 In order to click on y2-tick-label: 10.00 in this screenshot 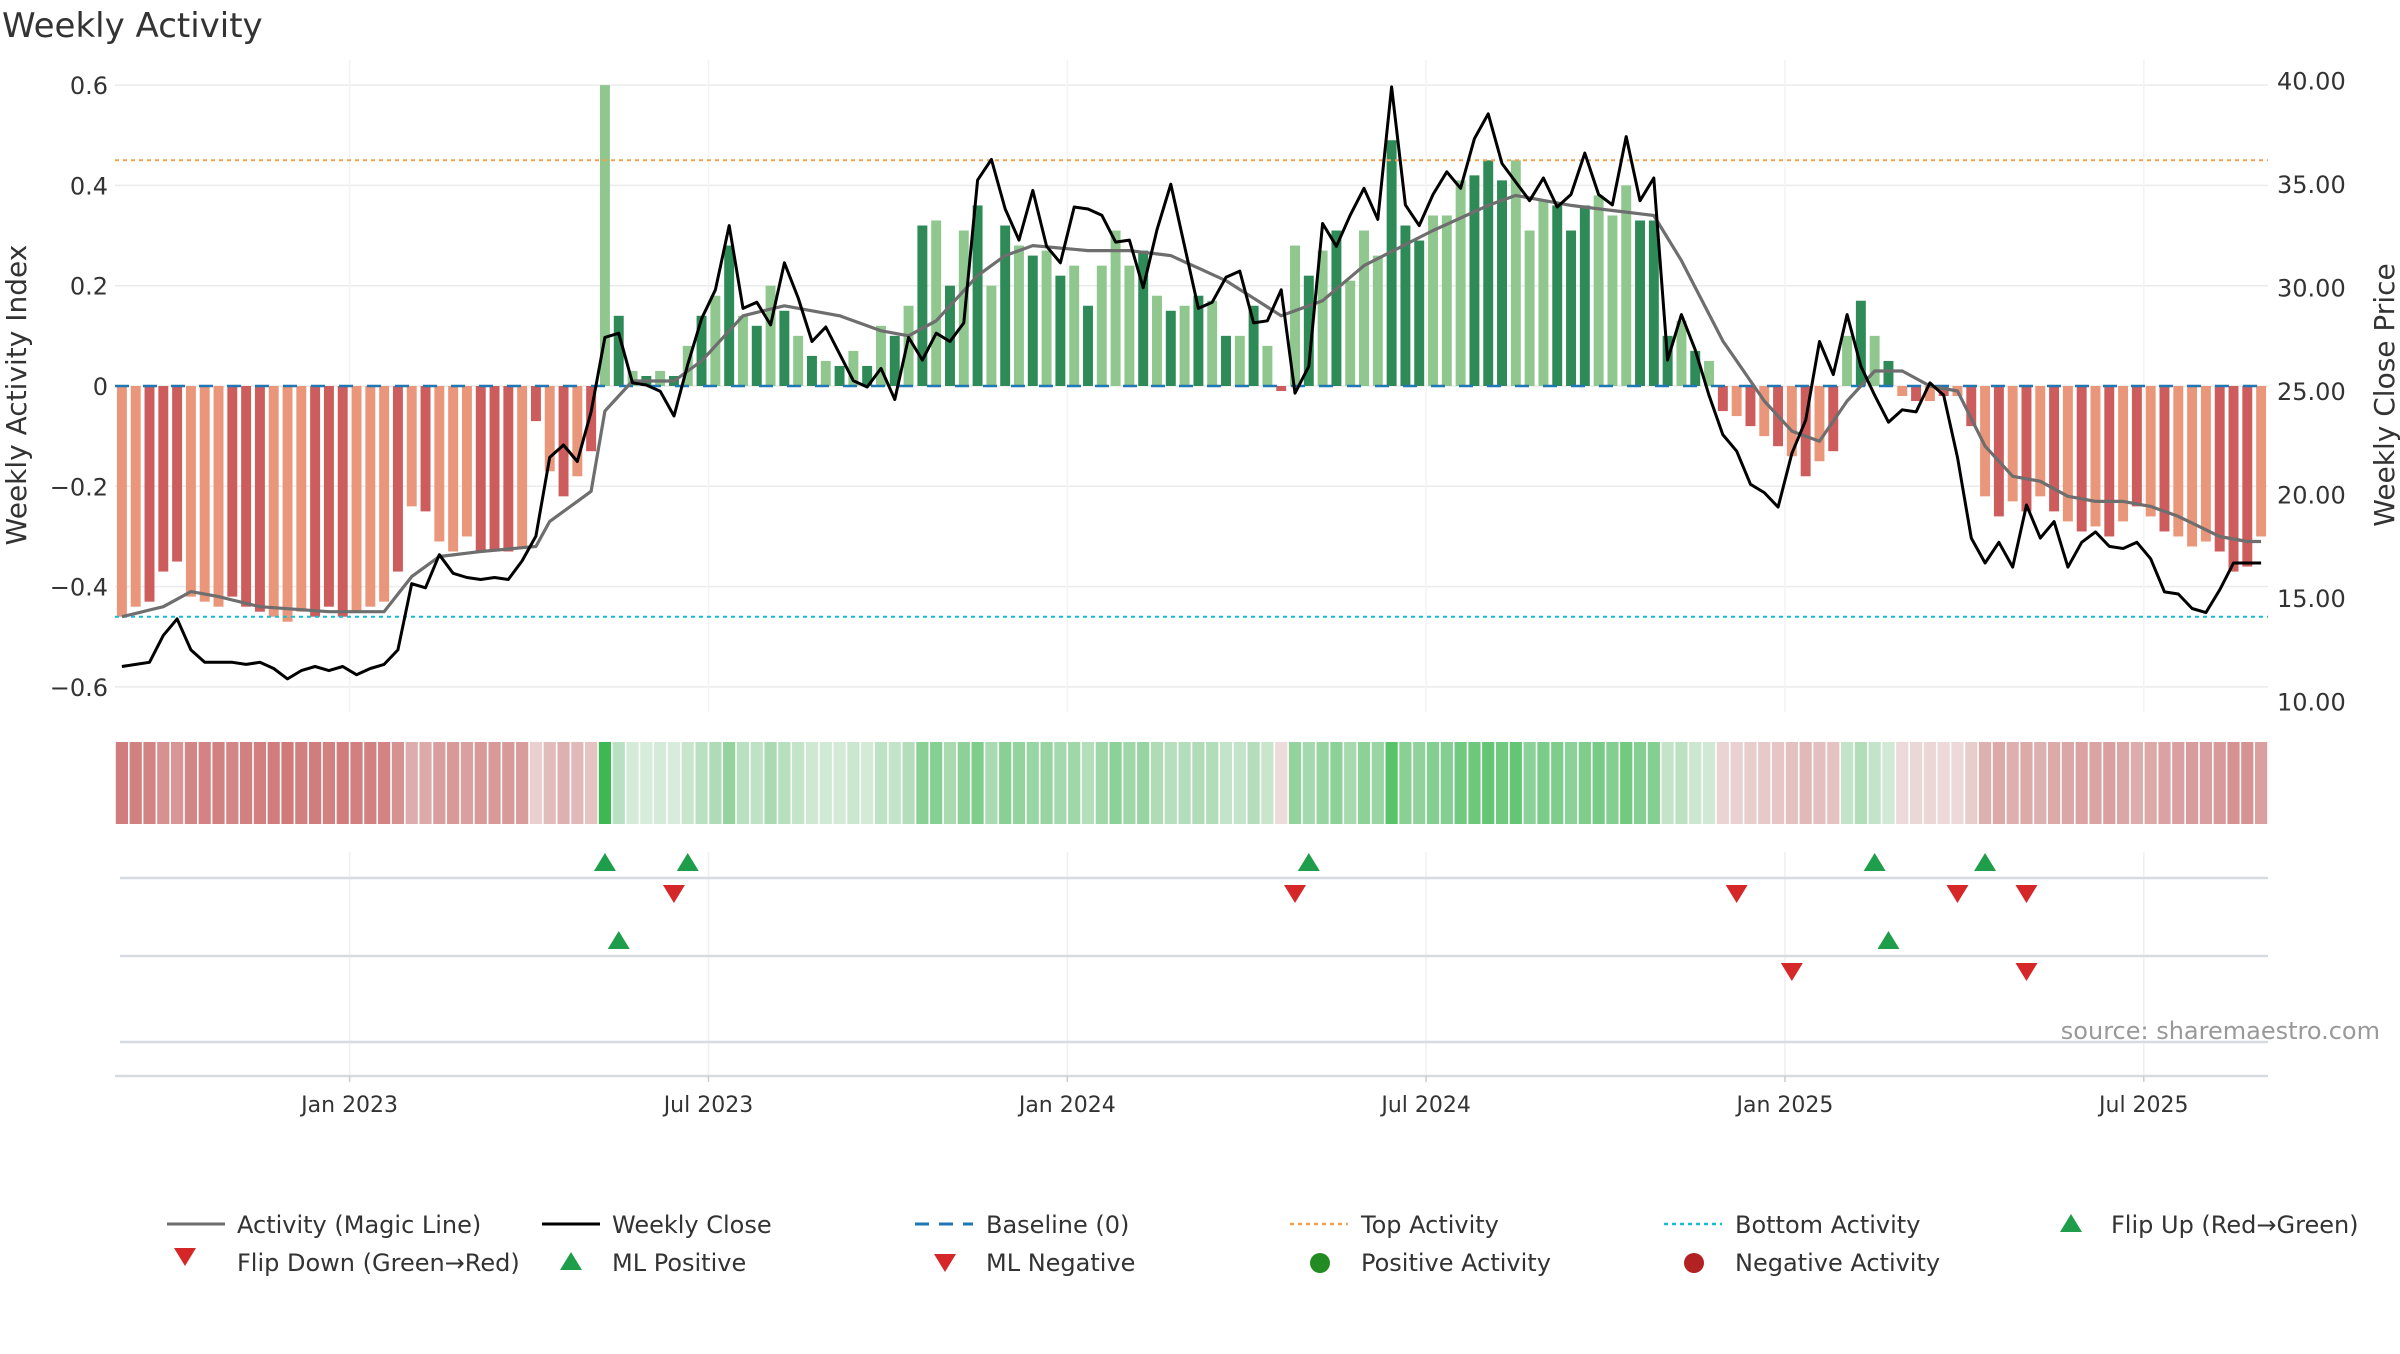, I will do `click(2311, 703)`.